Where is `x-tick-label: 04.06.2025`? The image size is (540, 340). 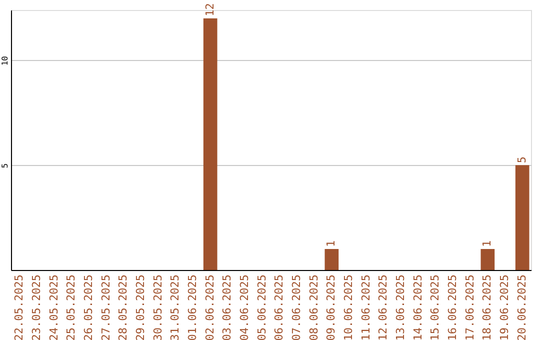
x-tick-label: 04.06.2025 is located at coordinates (244, 307).